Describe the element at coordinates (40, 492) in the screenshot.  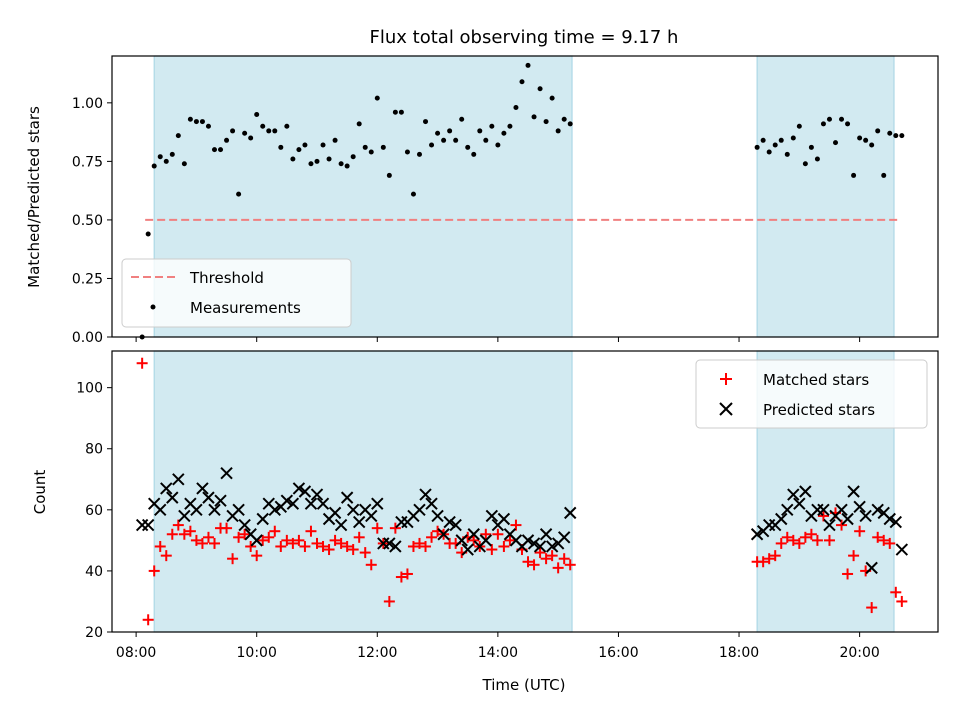
I see `bottom-y-axis-label: Count` at that location.